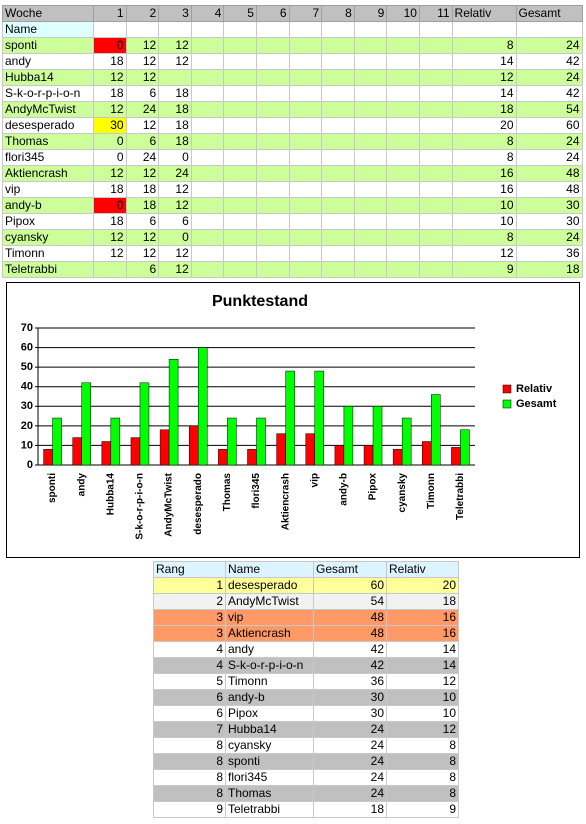 The image size is (586, 824). What do you see at coordinates (403, 13) in the screenshot?
I see `header-cell: 10` at bounding box center [403, 13].